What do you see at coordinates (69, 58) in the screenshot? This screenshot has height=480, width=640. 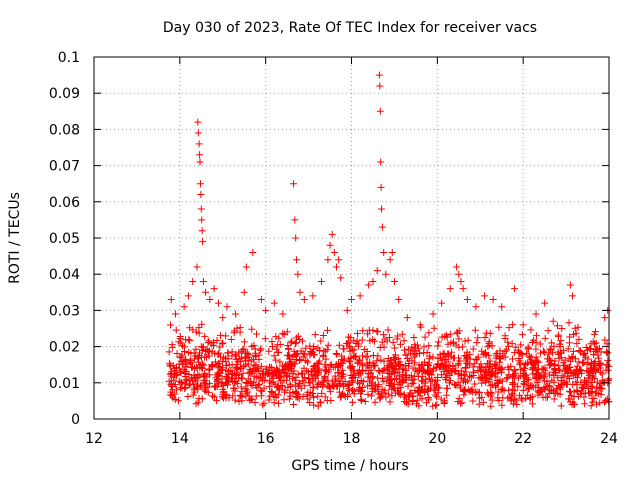 I see `y-tick-label: 0.1` at bounding box center [69, 58].